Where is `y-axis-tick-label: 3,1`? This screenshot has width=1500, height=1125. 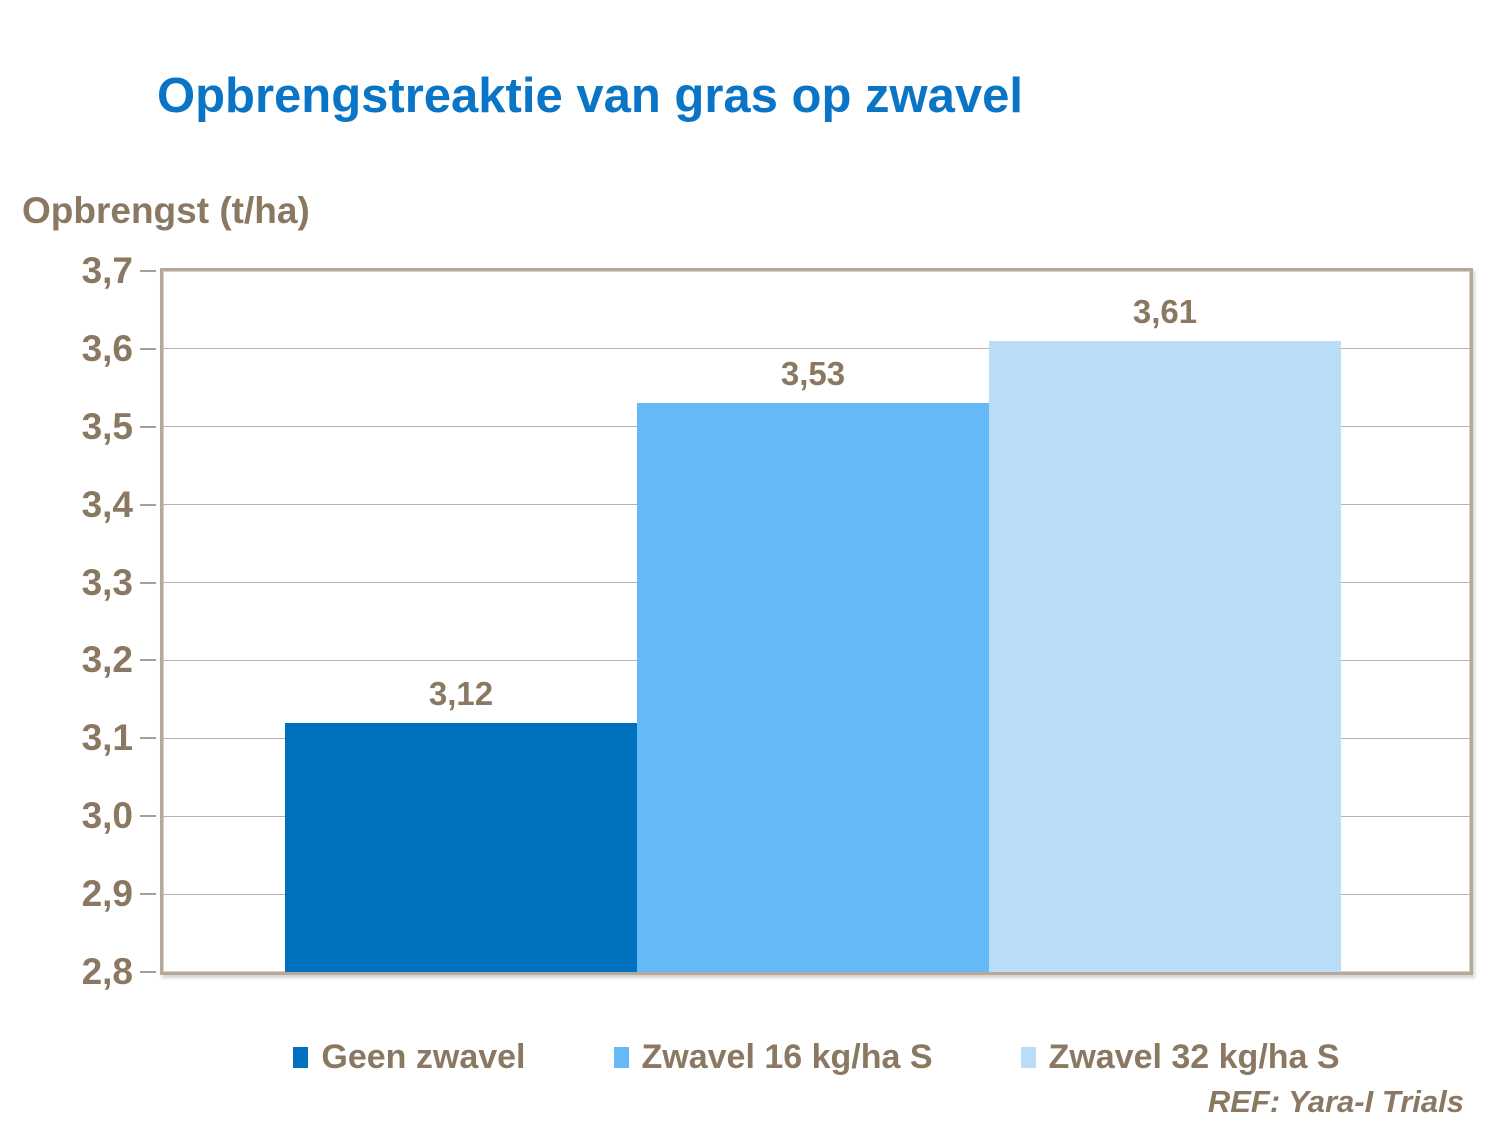 y-axis-tick-label: 3,1 is located at coordinates (107, 737).